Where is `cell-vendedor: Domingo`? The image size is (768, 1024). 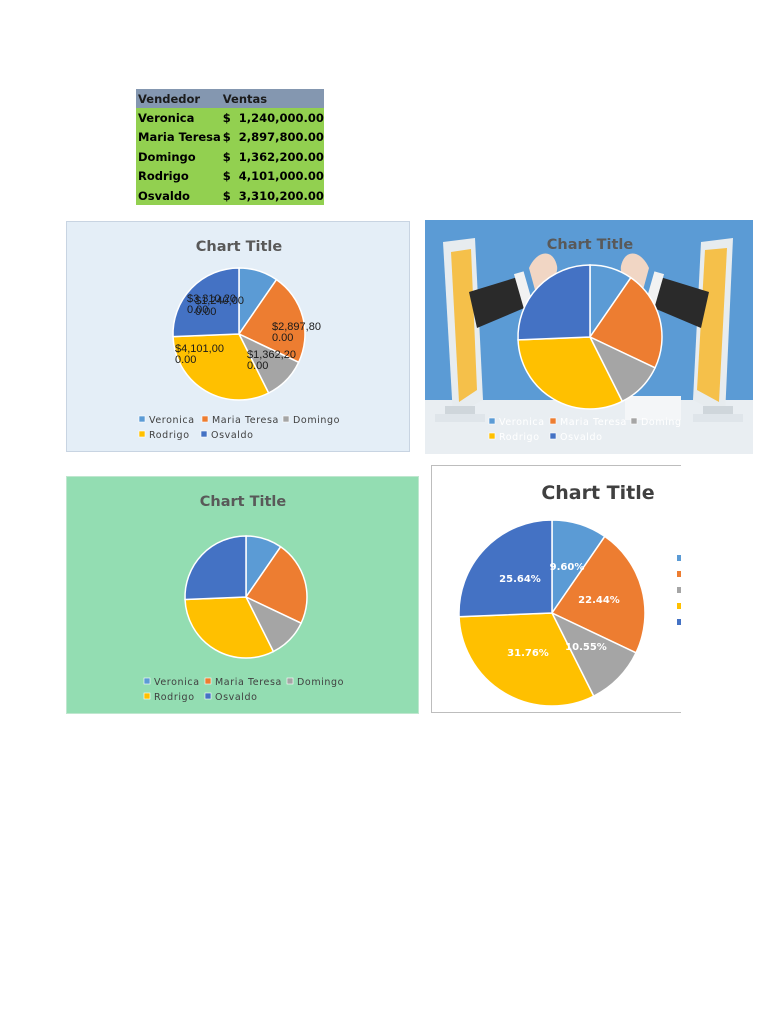 cell-vendedor: Domingo is located at coordinates (178, 157).